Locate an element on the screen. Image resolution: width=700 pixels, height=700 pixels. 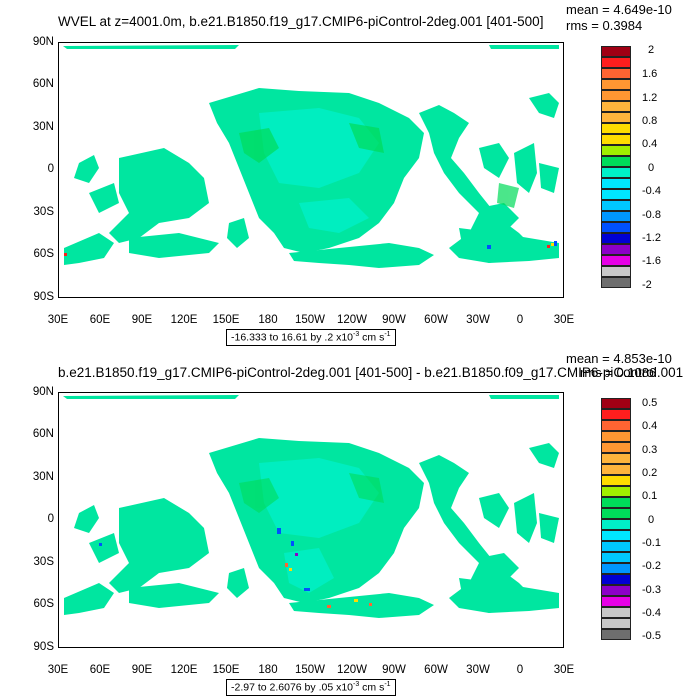
mean-stat: mean = 4.853e-10 is located at coordinates (619, 358).